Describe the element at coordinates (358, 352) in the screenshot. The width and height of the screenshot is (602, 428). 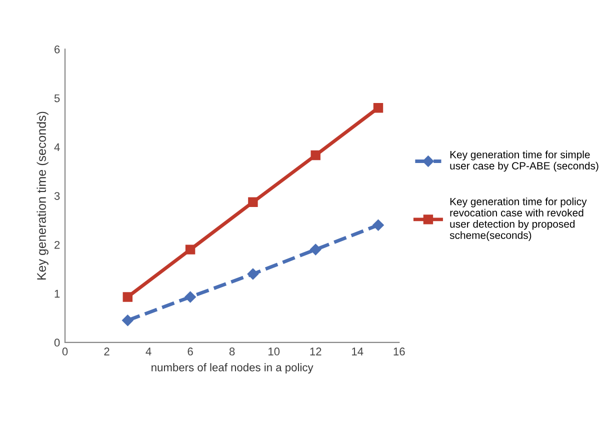
I see `x-tick-label: 14` at that location.